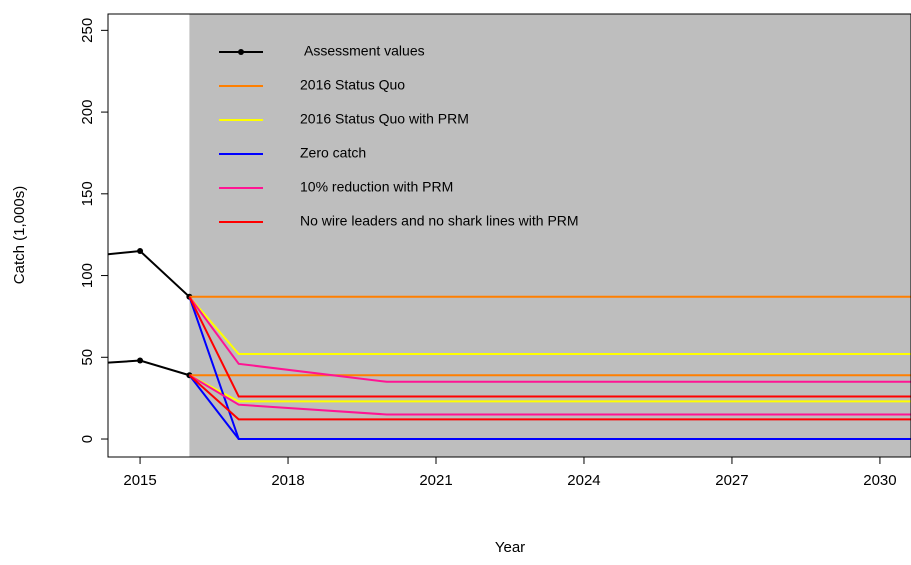 This screenshot has width=911, height=565. I want to click on legend-marker, so click(241, 52).